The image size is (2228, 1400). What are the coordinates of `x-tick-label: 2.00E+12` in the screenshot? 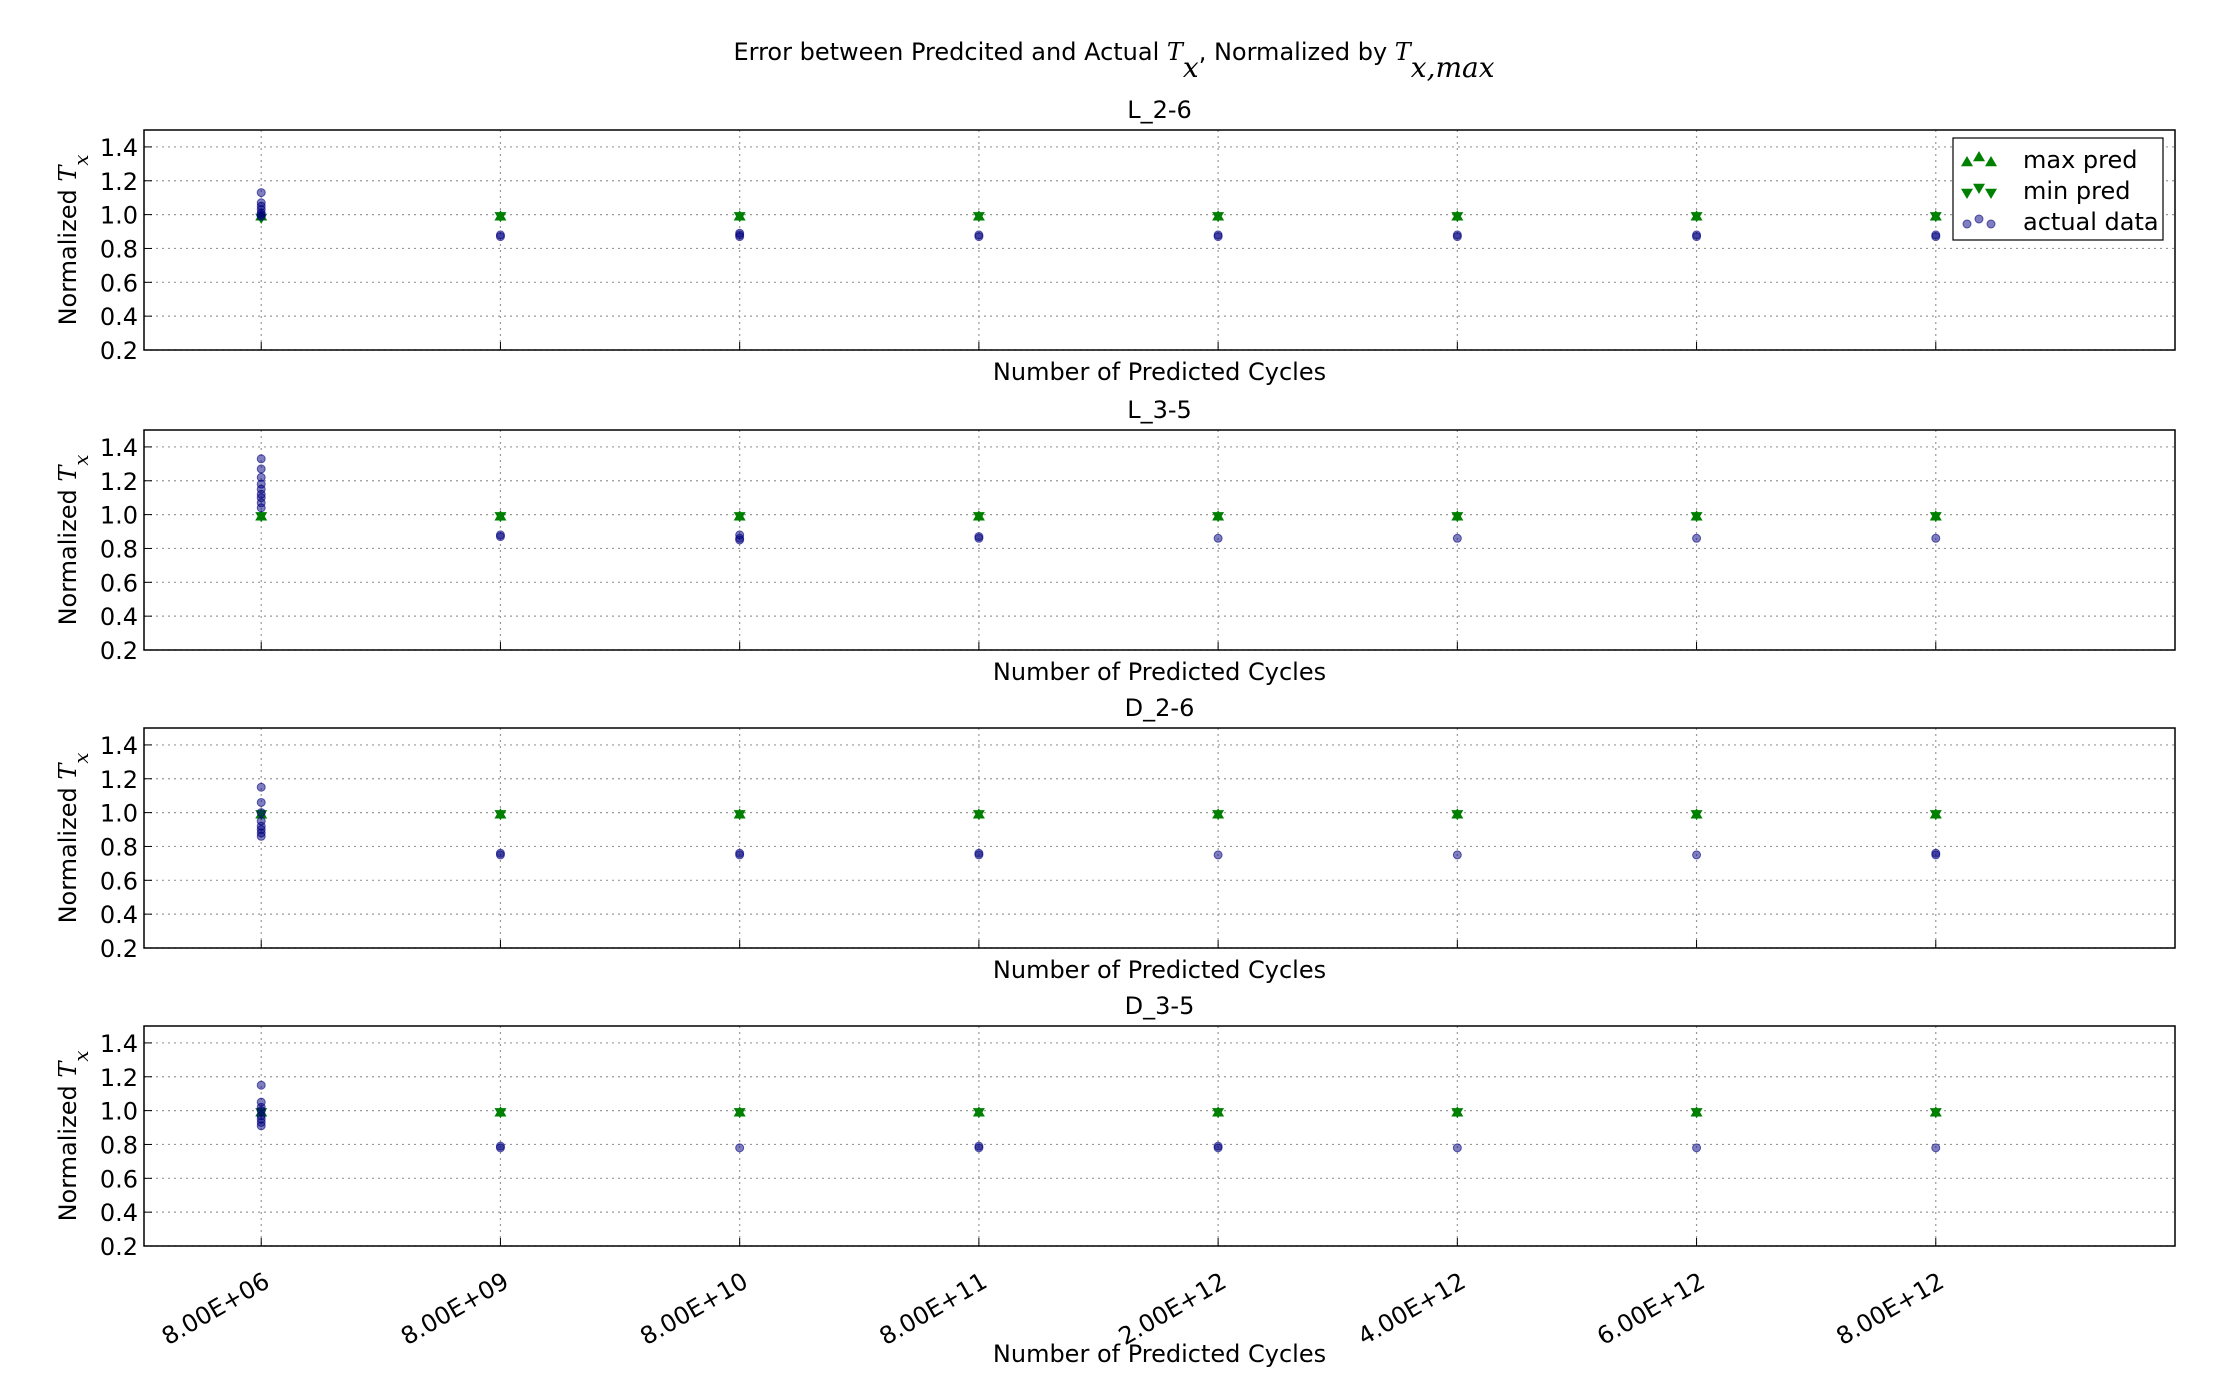 It's located at (1172, 1309).